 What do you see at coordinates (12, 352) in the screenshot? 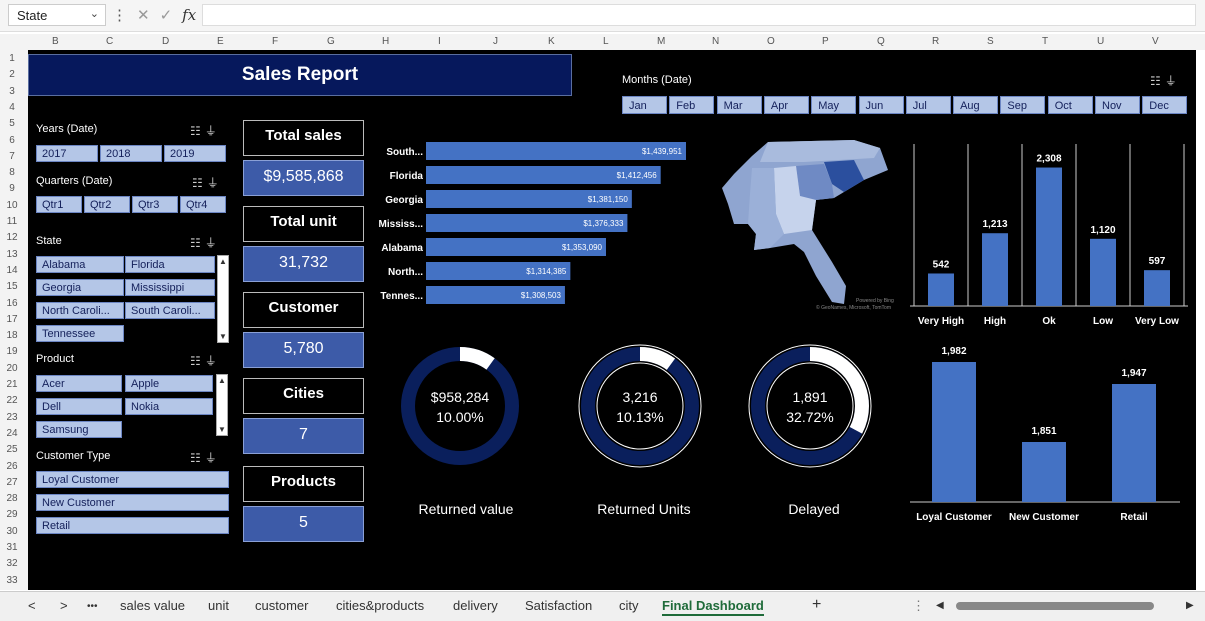
I see `row-header: 19` at bounding box center [12, 352].